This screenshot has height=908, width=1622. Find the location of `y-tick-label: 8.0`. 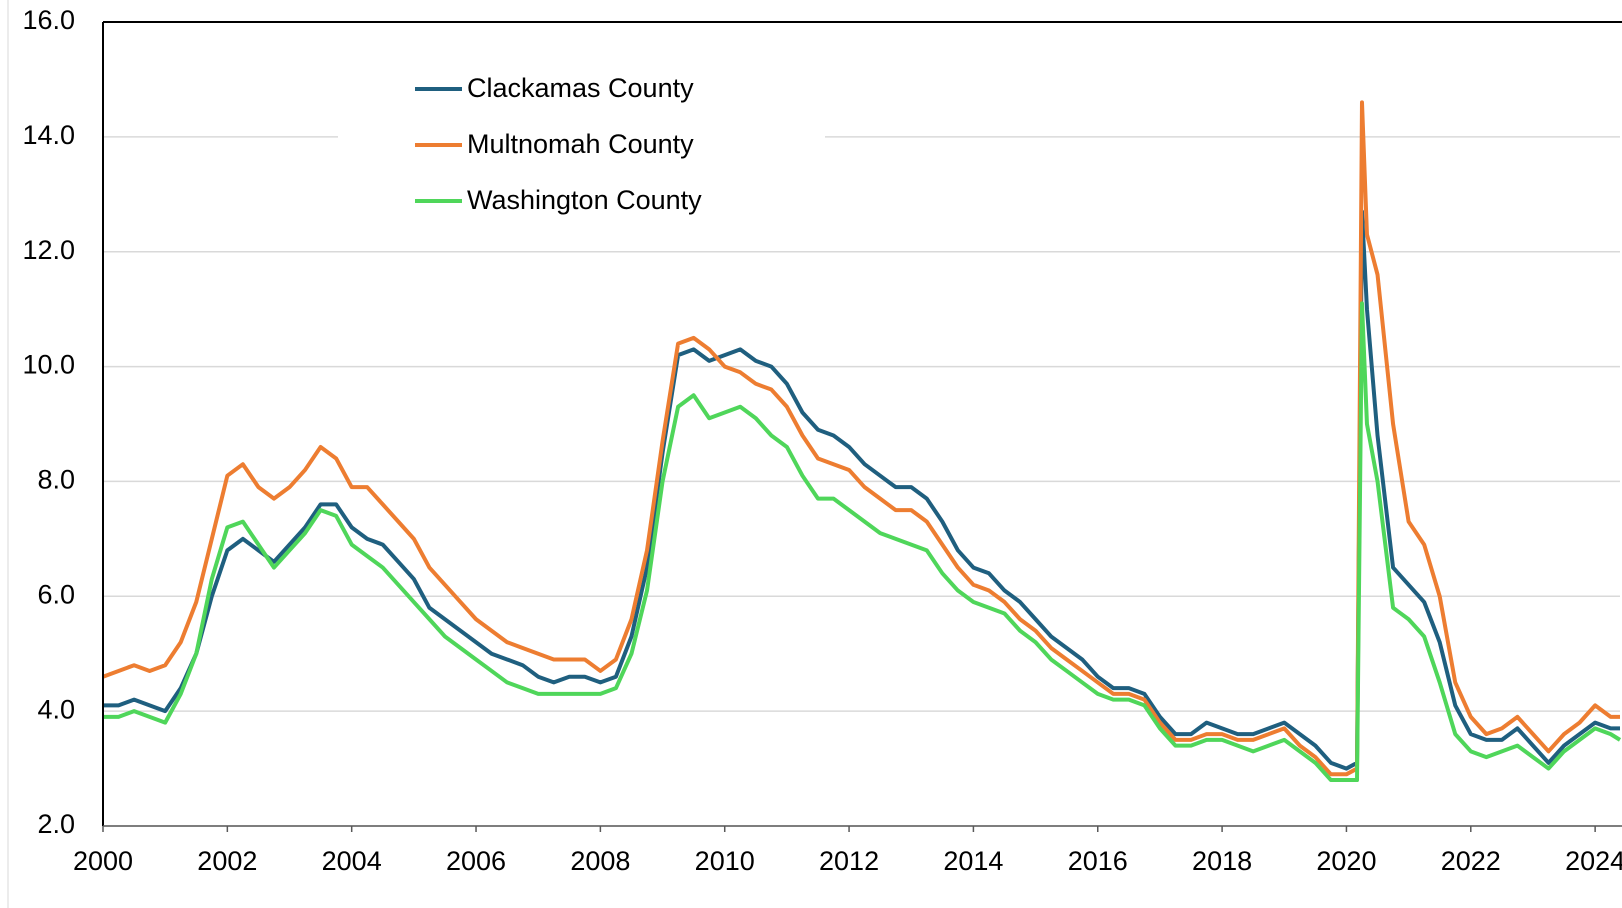

y-tick-label: 8.0 is located at coordinates (56, 480).